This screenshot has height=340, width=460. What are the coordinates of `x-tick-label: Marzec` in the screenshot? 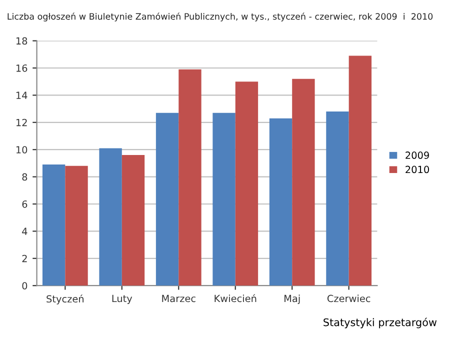 It's located at (179, 298).